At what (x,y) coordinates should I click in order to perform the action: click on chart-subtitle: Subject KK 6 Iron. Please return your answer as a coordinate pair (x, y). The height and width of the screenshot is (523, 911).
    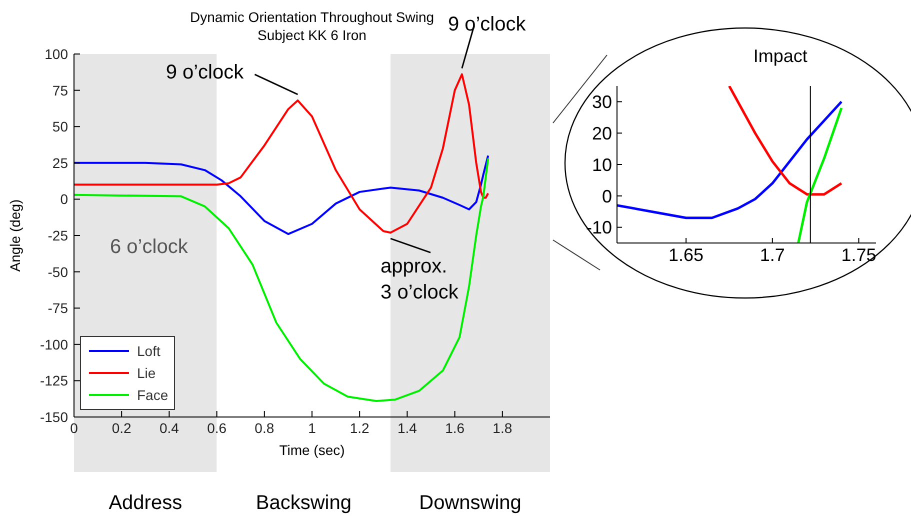
    Looking at the image, I should click on (312, 35).